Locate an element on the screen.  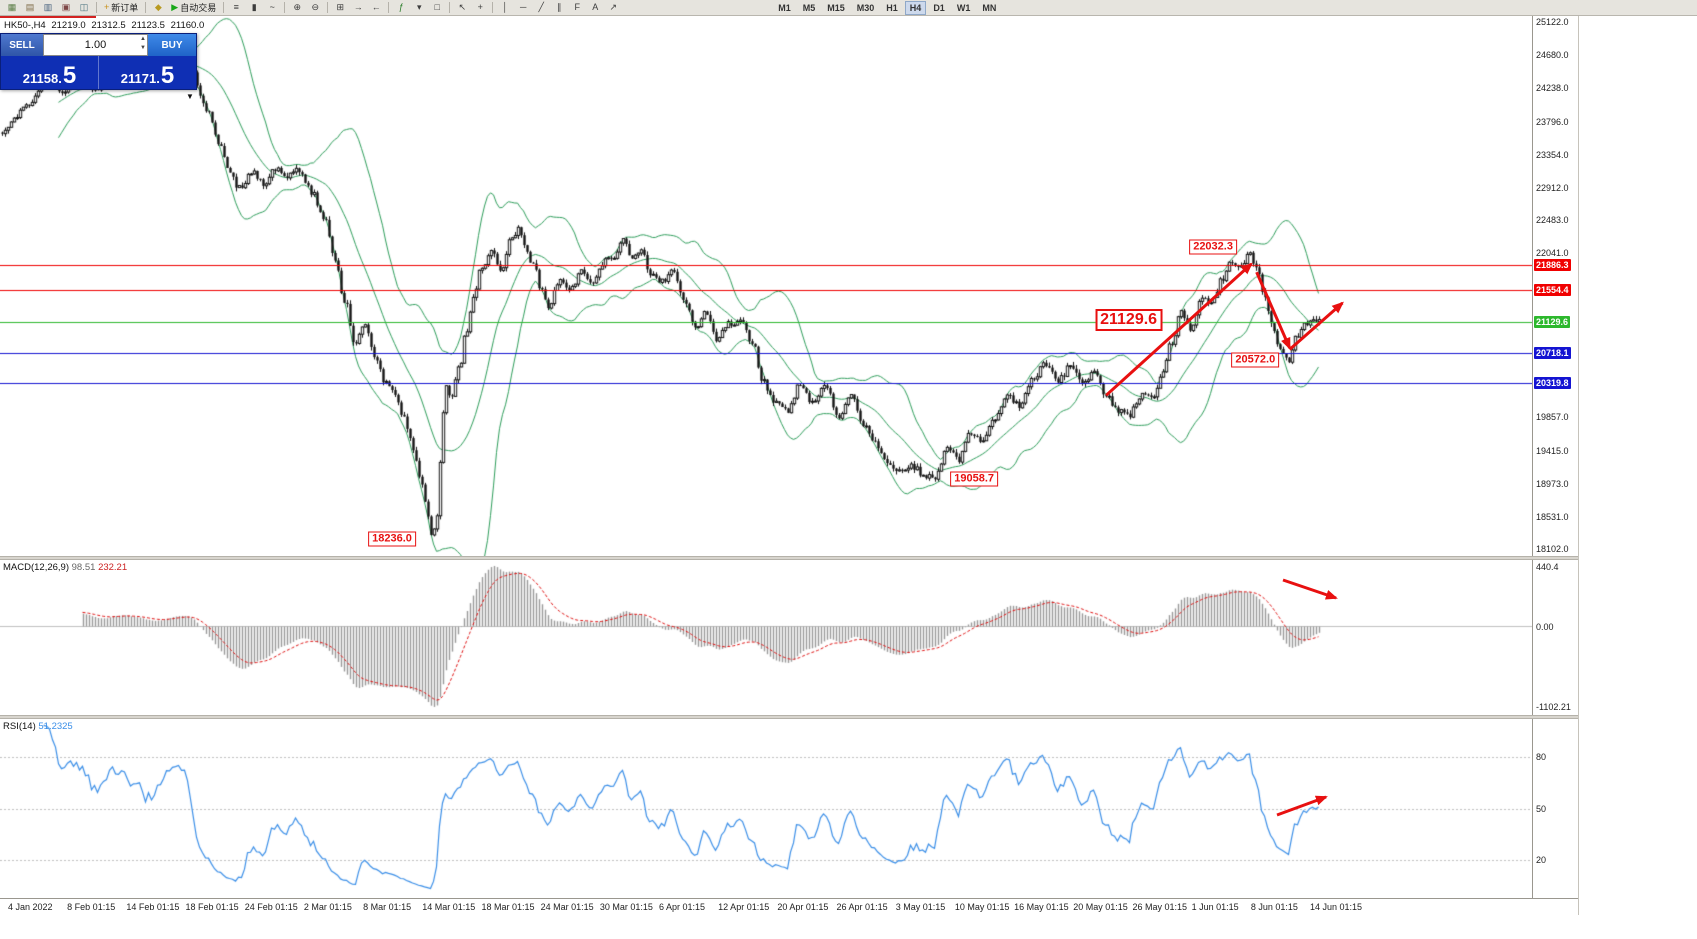
price-line-badge: 21886.3 is located at coordinates (1552, 264).